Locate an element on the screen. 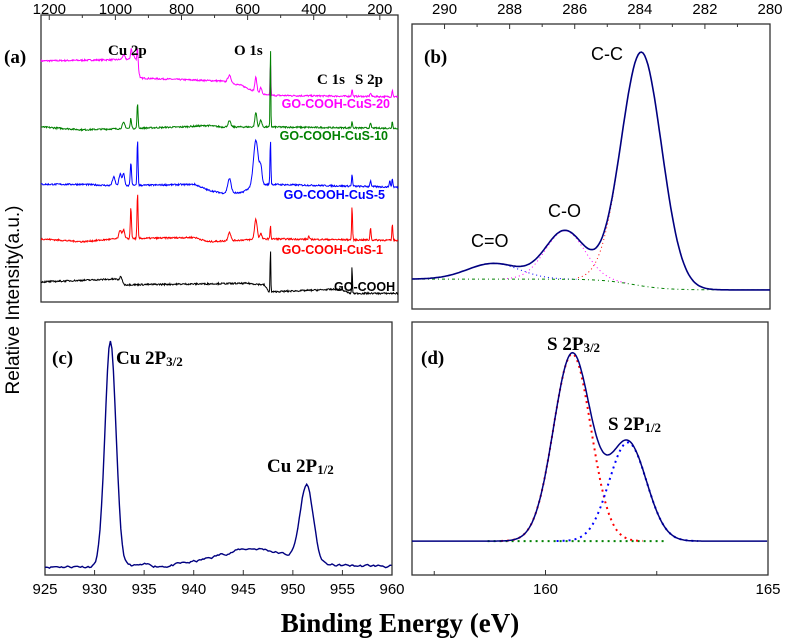  x-tick-label: 930 is located at coordinates (94, 589).